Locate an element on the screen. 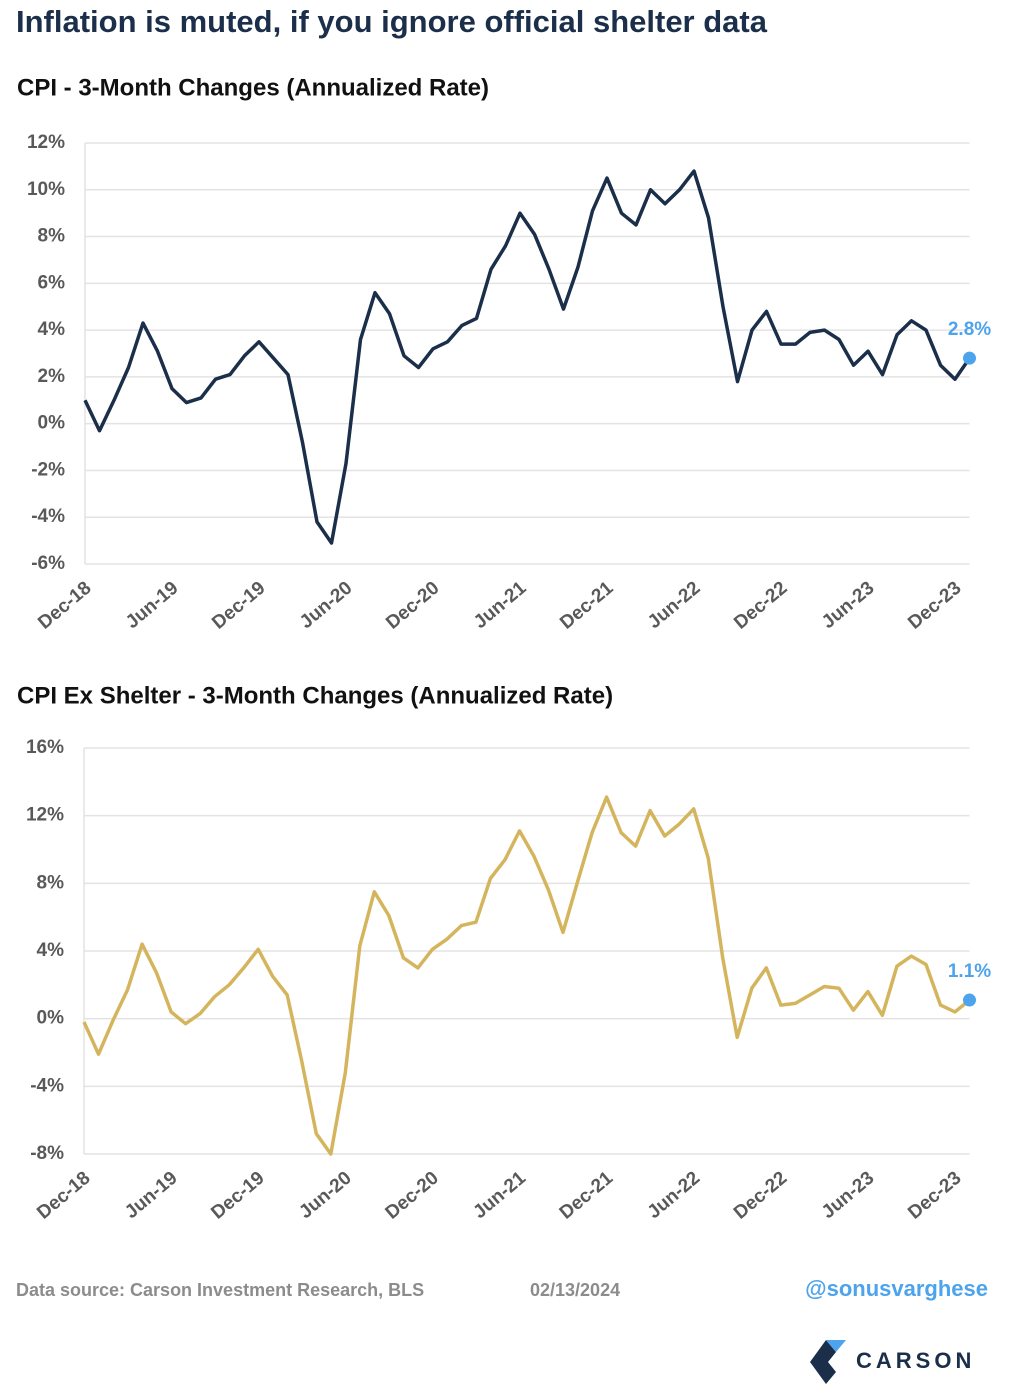 The height and width of the screenshot is (1392, 1028). handle: @sonusvarghese is located at coordinates (896, 1288).